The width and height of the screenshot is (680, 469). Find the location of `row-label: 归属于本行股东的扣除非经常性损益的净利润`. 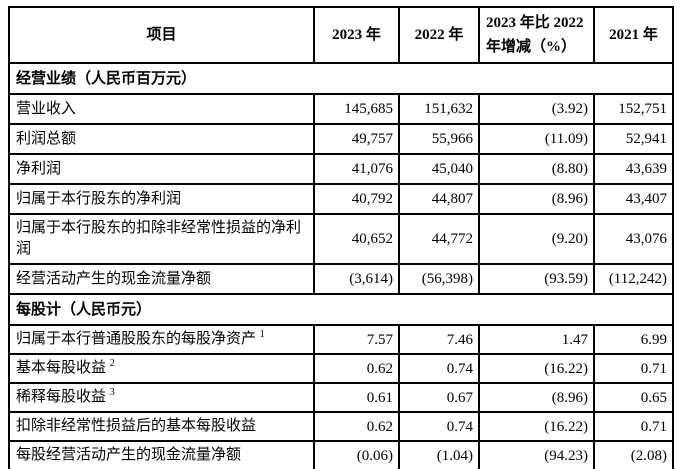

row-label: 归属于本行股东的扣除非经常性损益的净利润 is located at coordinates (161, 239).